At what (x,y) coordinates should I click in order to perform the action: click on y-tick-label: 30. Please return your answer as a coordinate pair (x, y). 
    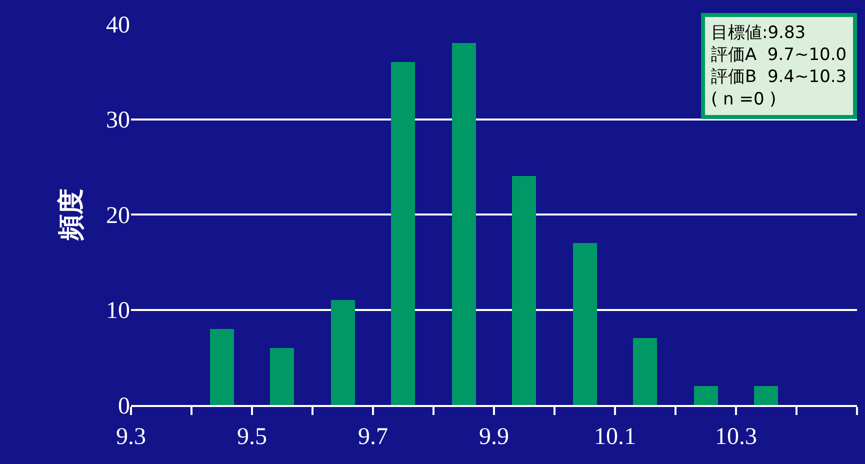
    Looking at the image, I should click on (118, 121).